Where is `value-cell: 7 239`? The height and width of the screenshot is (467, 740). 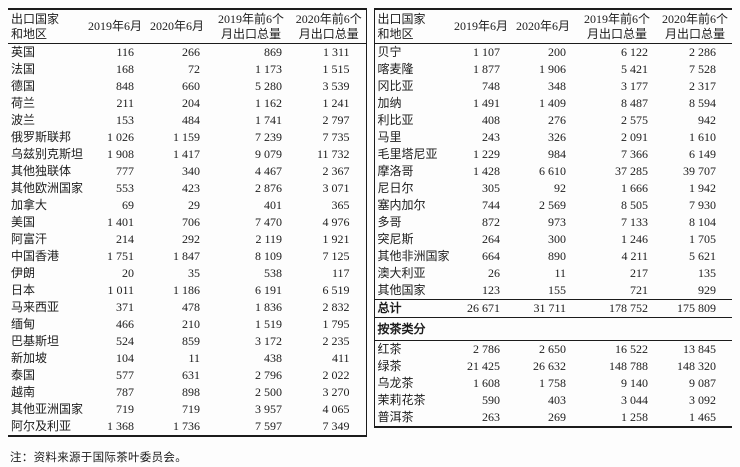
value-cell: 7 239 is located at coordinates (268, 137).